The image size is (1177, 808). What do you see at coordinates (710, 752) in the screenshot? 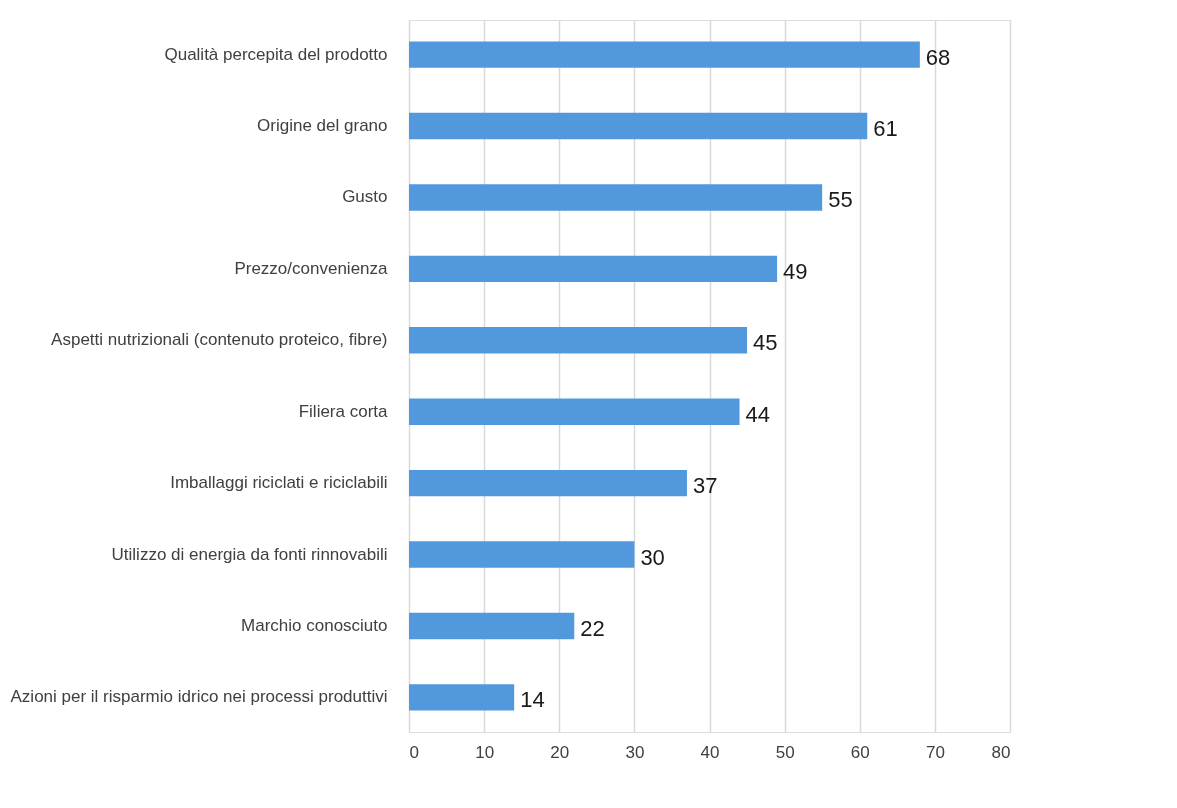
I see `x-tick-label: 40` at bounding box center [710, 752].